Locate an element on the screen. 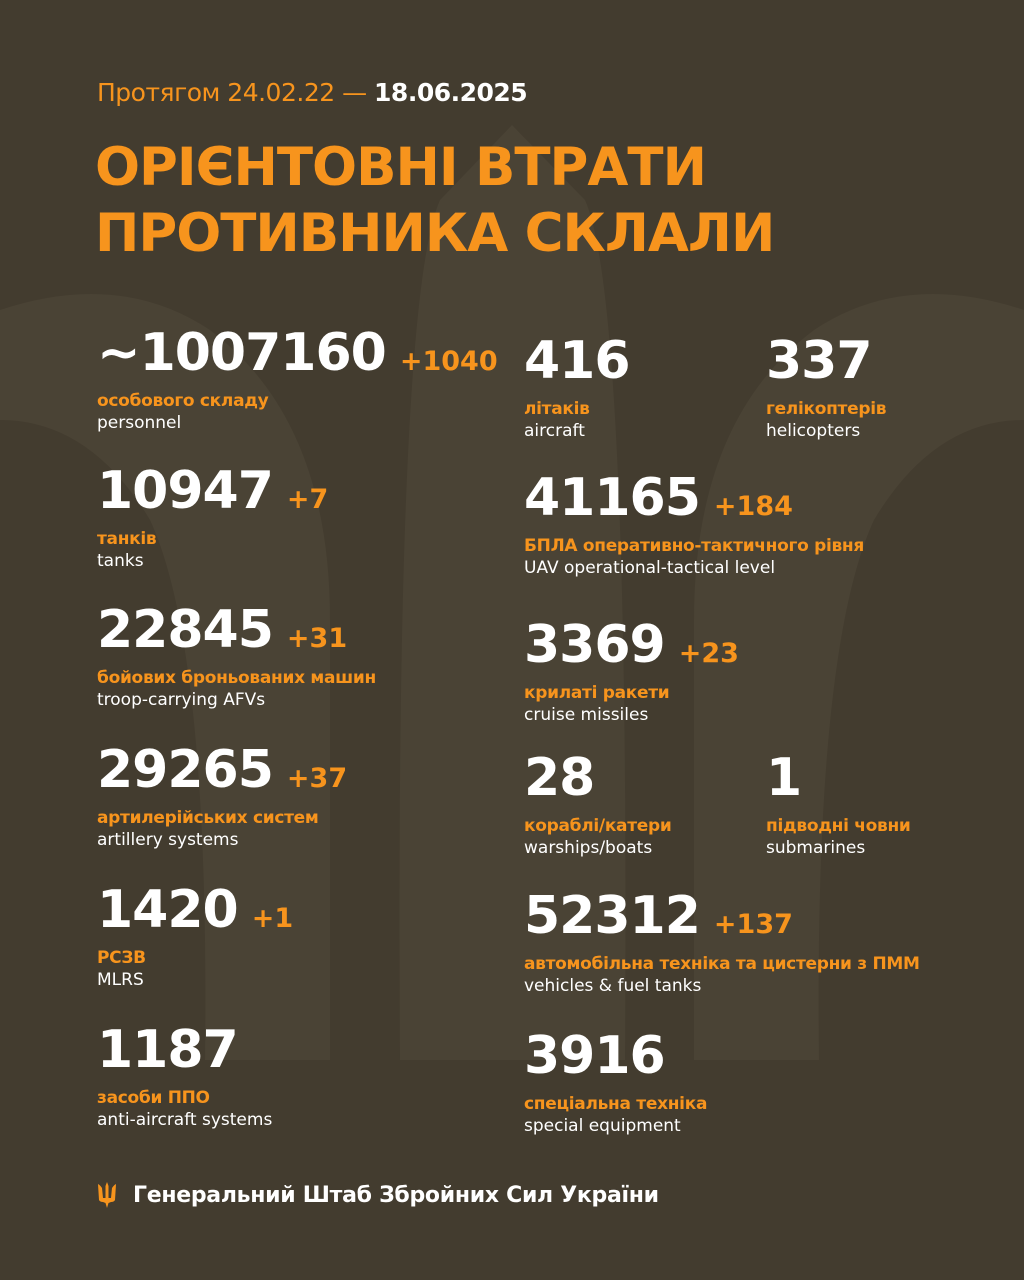  stat-label-en: aircraft is located at coordinates (554, 431).